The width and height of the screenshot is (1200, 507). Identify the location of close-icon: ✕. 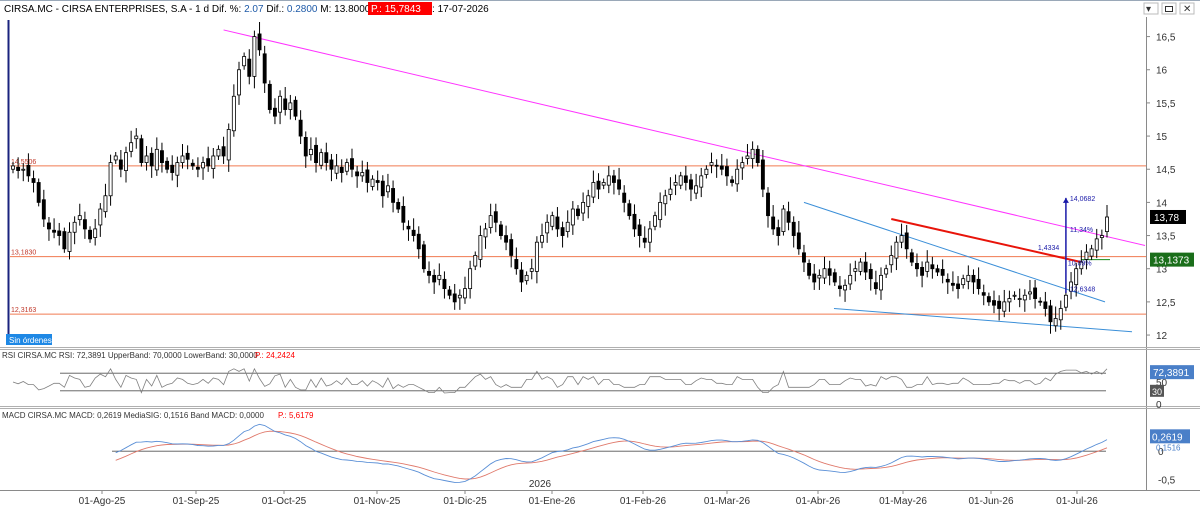
(1187, 9).